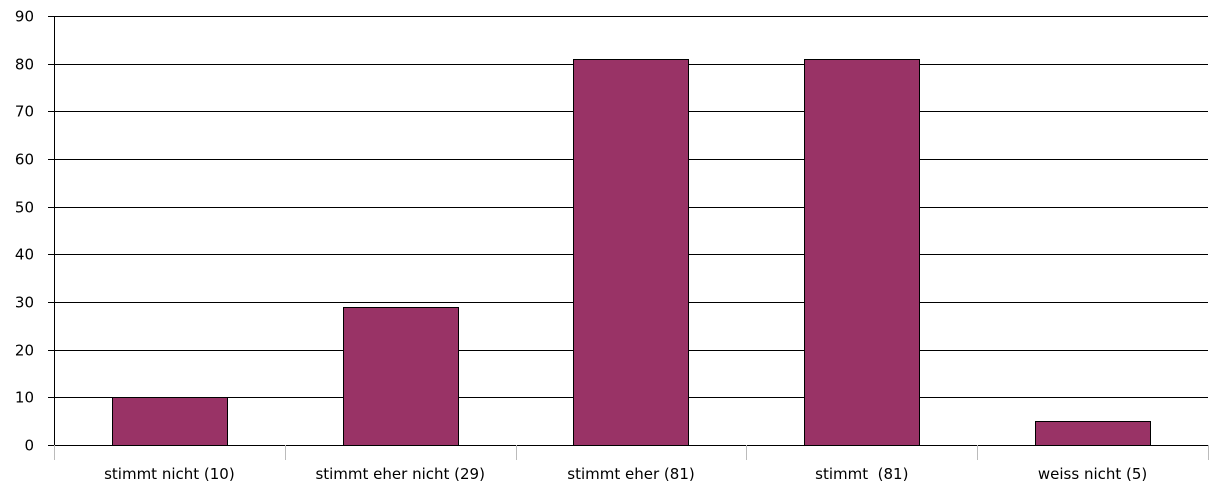 The width and height of the screenshot is (1216, 489). I want to click on y-tick-label: 30, so click(24, 303).